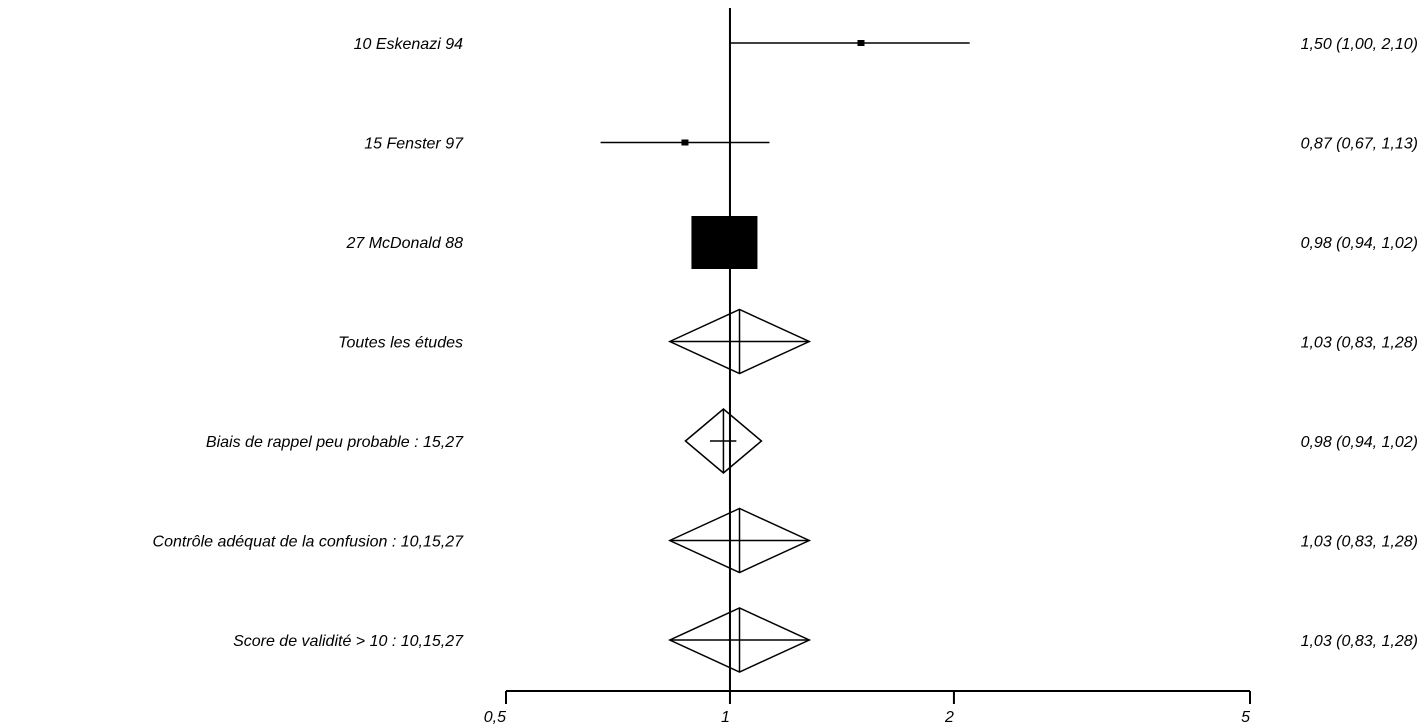  What do you see at coordinates (725, 717) in the screenshot?
I see `x-tick-label: 1` at bounding box center [725, 717].